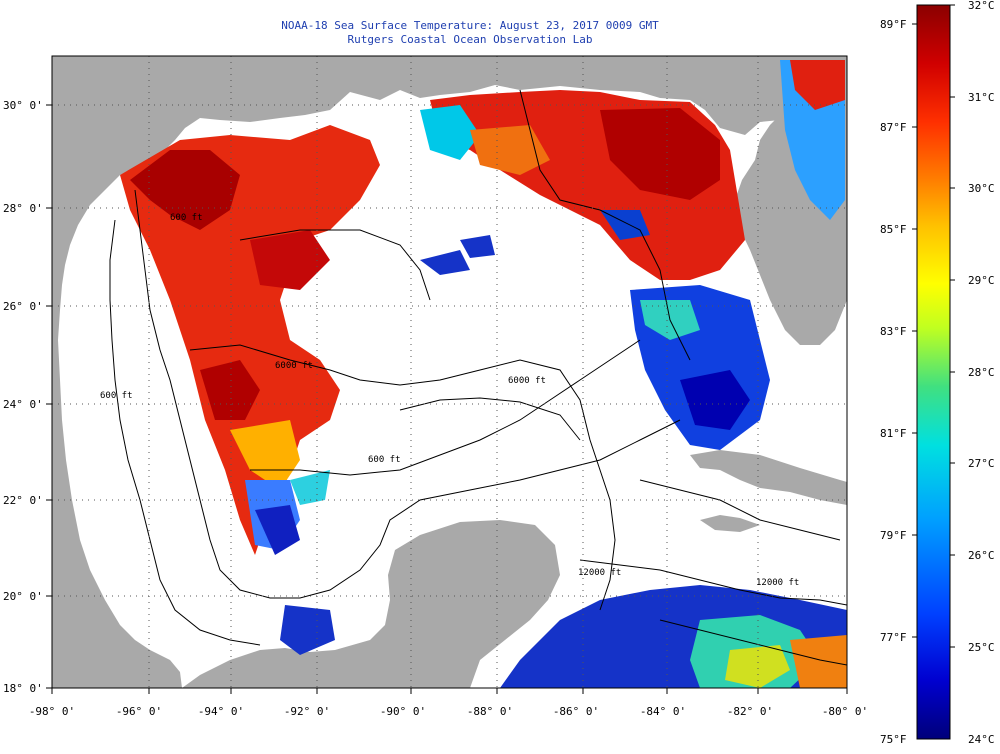  What do you see at coordinates (893, 24) in the screenshot?
I see `colorbar-f-label: 89°F` at bounding box center [893, 24].